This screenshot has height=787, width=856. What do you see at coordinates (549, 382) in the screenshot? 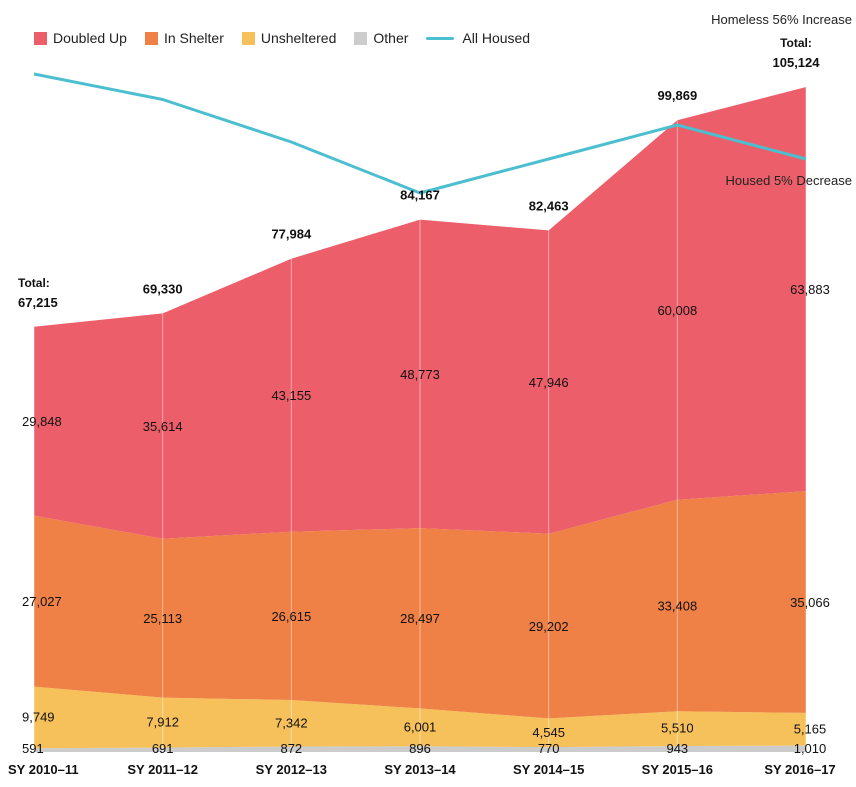
I see `value-label-doubled-up-4: 47,946` at bounding box center [549, 382].